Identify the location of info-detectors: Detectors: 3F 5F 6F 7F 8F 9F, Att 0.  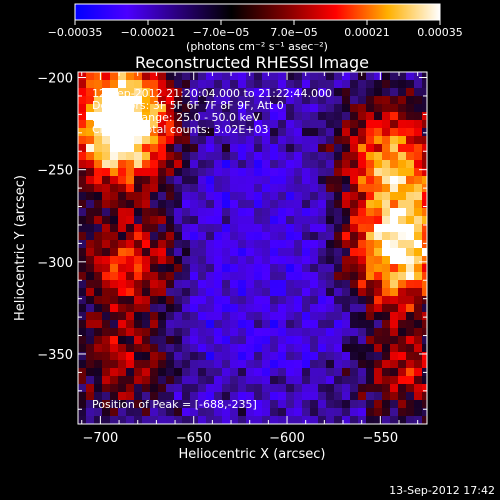
(188, 105).